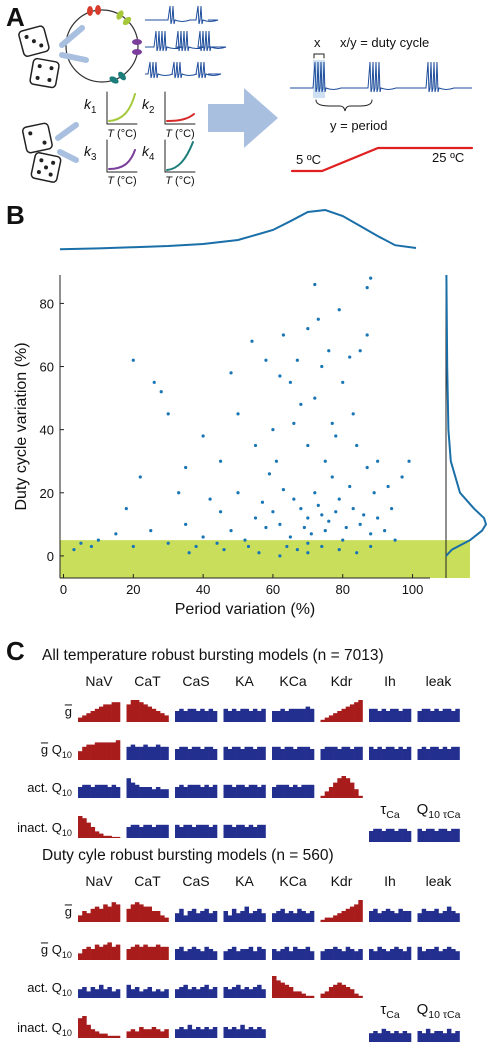 Image resolution: width=498 pixels, height=1049 pixels. What do you see at coordinates (147, 681) in the screenshot?
I see `column-header: CaT` at bounding box center [147, 681].